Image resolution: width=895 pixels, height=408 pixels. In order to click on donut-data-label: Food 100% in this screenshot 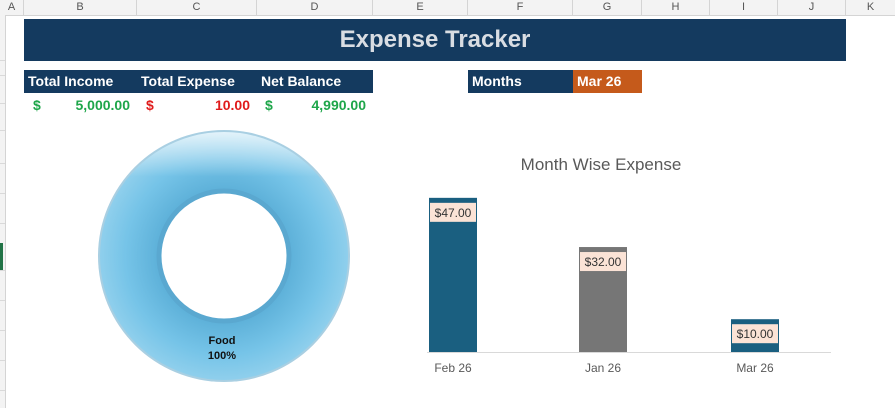, I will do `click(222, 349)`.